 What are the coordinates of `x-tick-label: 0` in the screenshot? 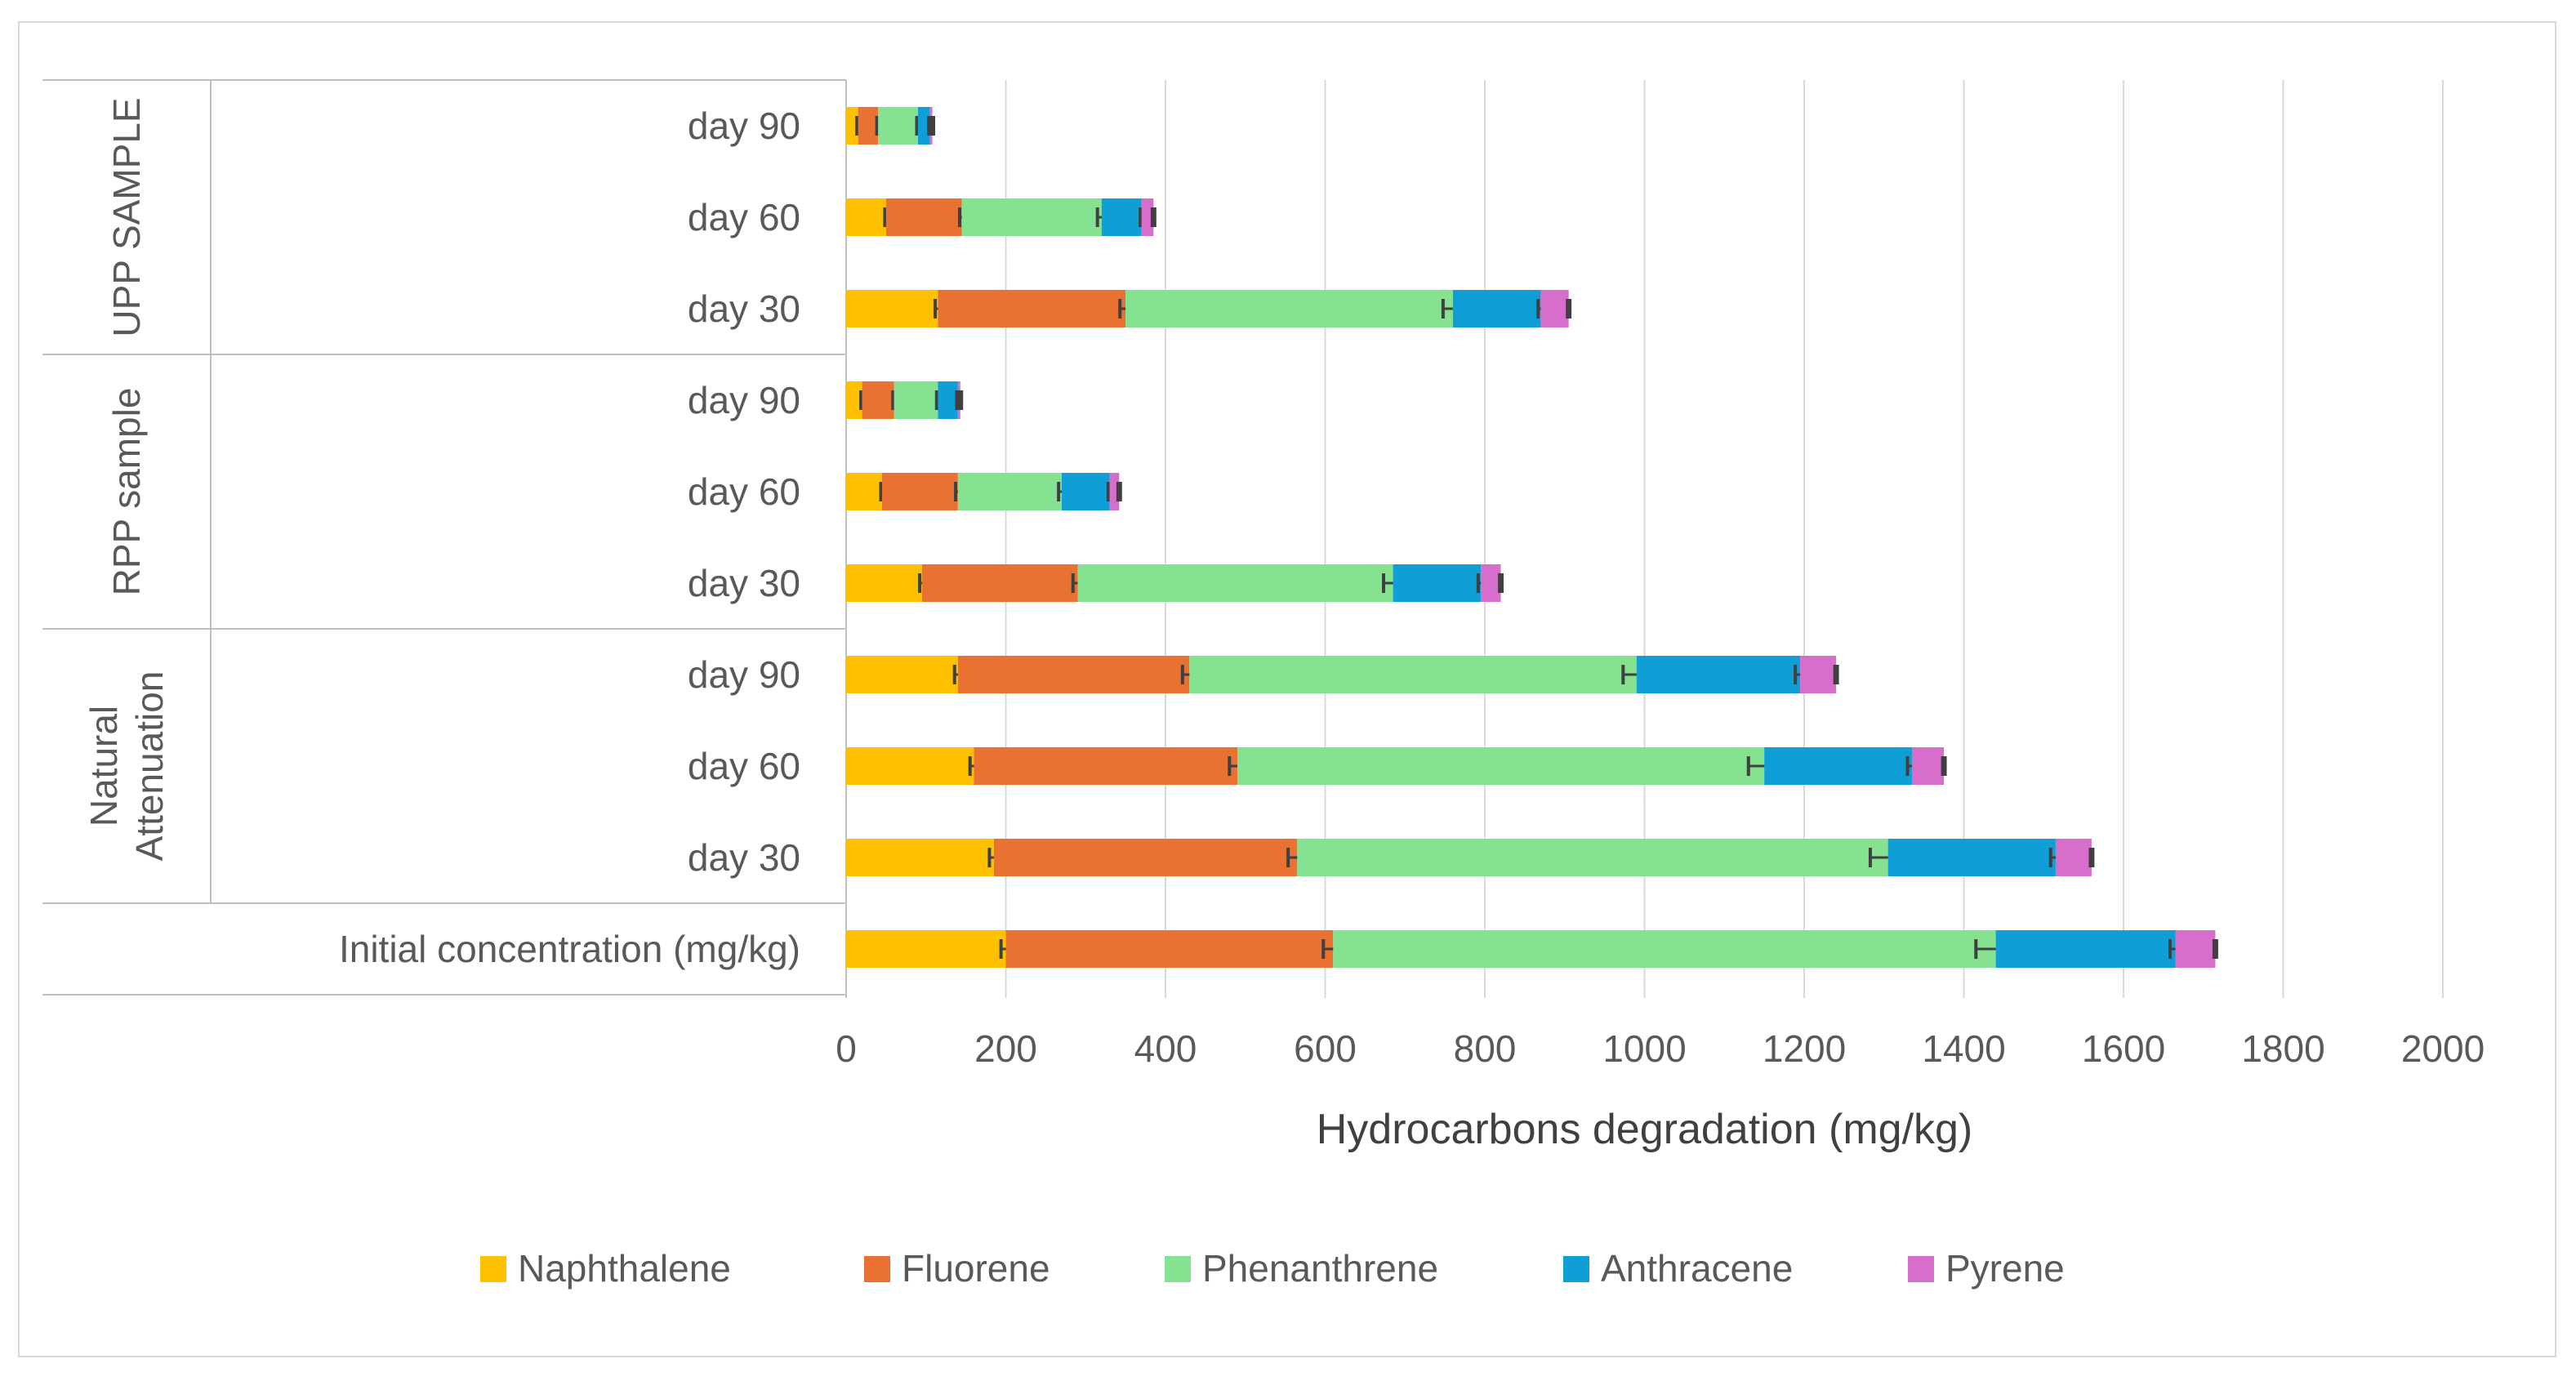 It's located at (846, 1049).